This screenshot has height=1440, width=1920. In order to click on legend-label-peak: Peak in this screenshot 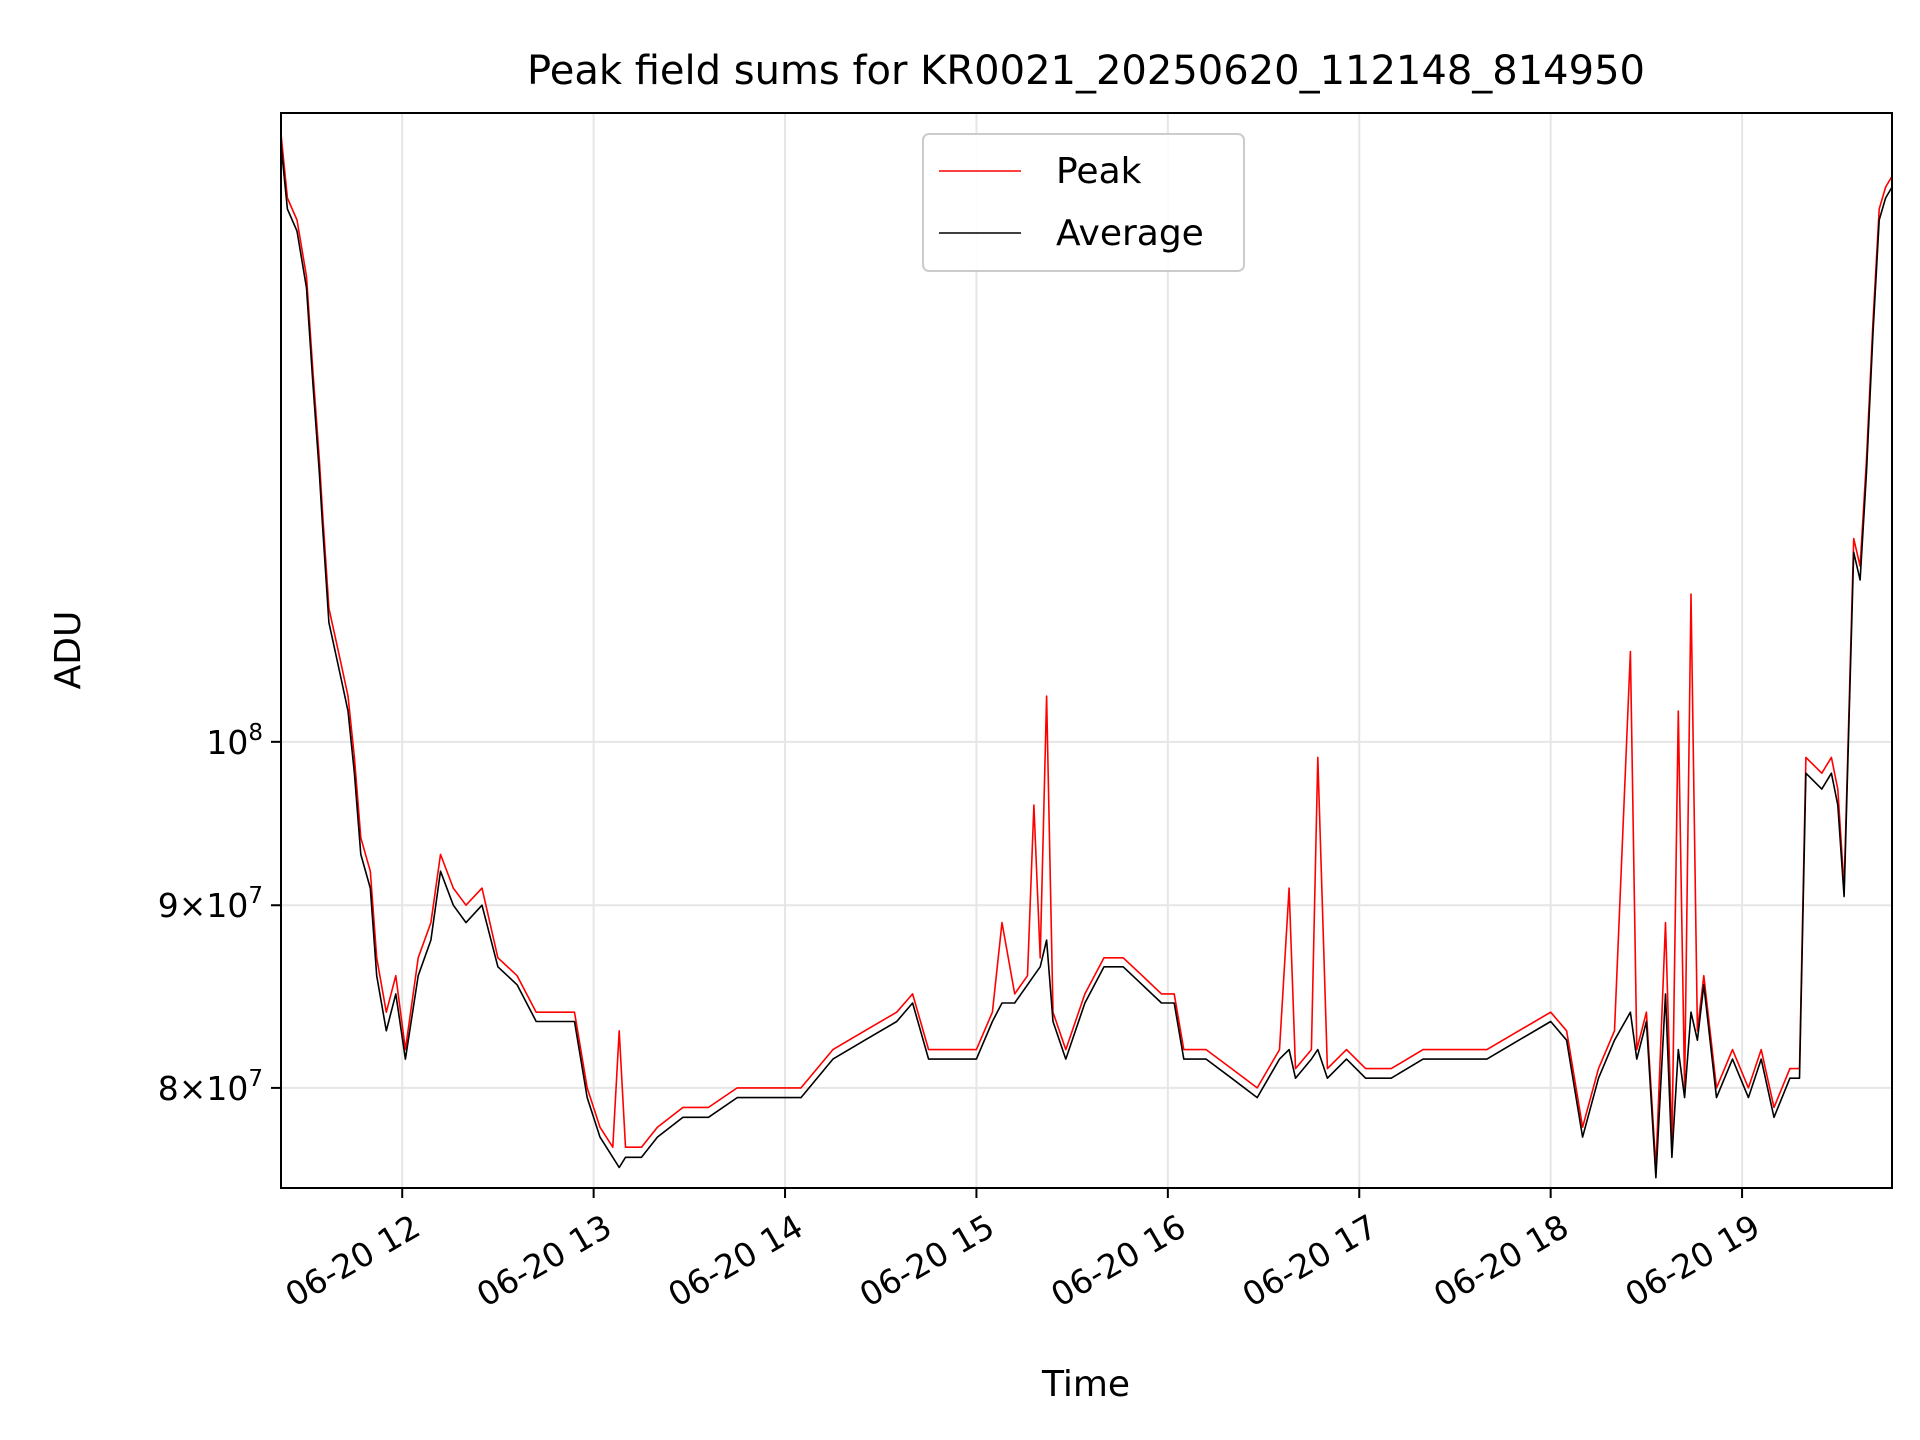, I will do `click(1099, 171)`.